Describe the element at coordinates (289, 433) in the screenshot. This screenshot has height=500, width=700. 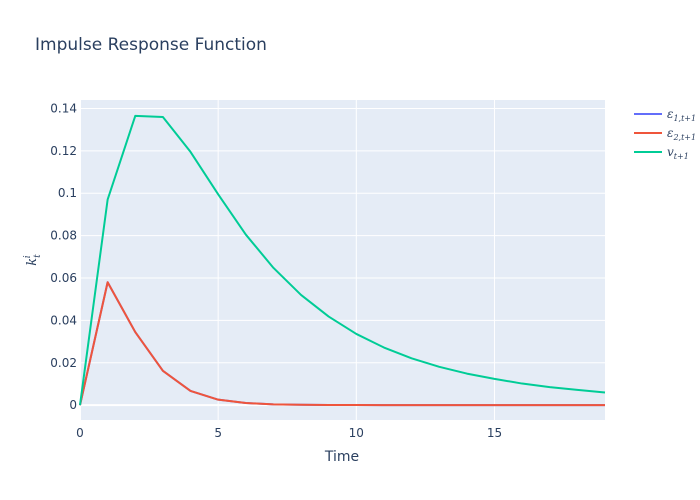
I see `x-axis-ticks: 0 5 10 15` at that location.